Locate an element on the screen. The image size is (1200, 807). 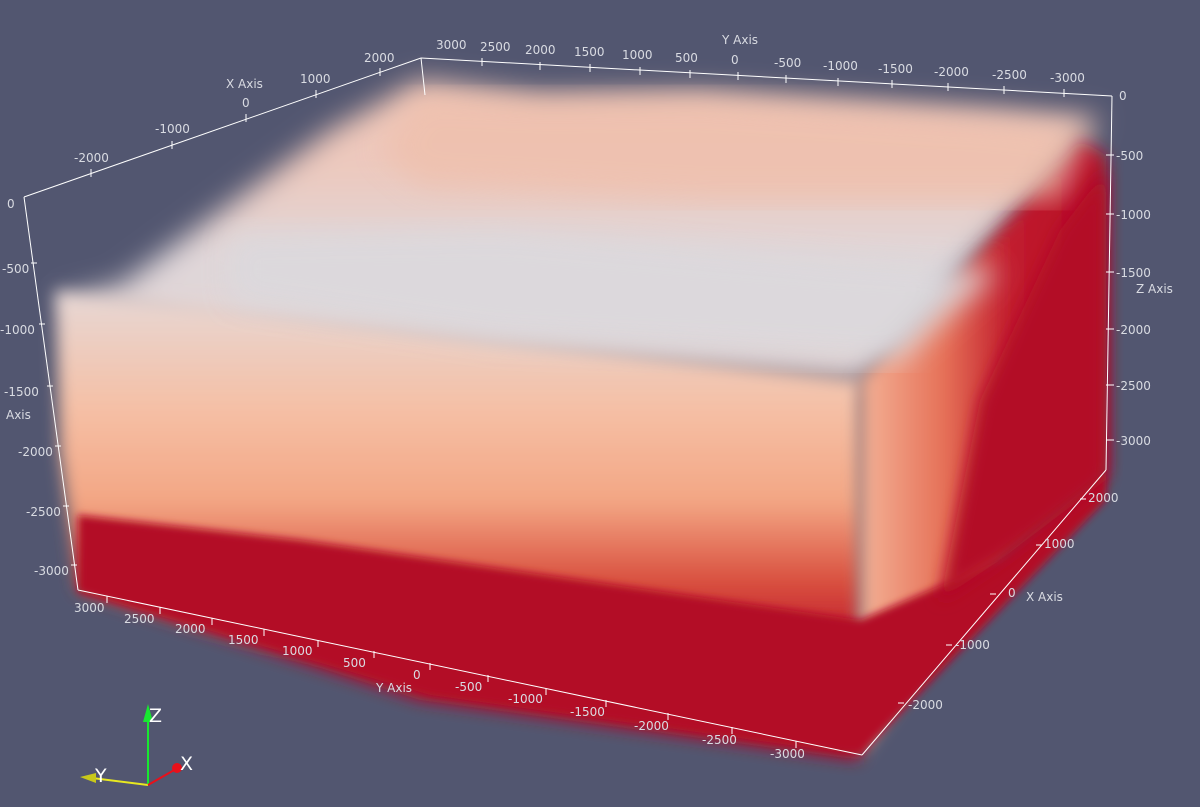
y-axis-title-bottom: Y Axis is located at coordinates (393, 688).